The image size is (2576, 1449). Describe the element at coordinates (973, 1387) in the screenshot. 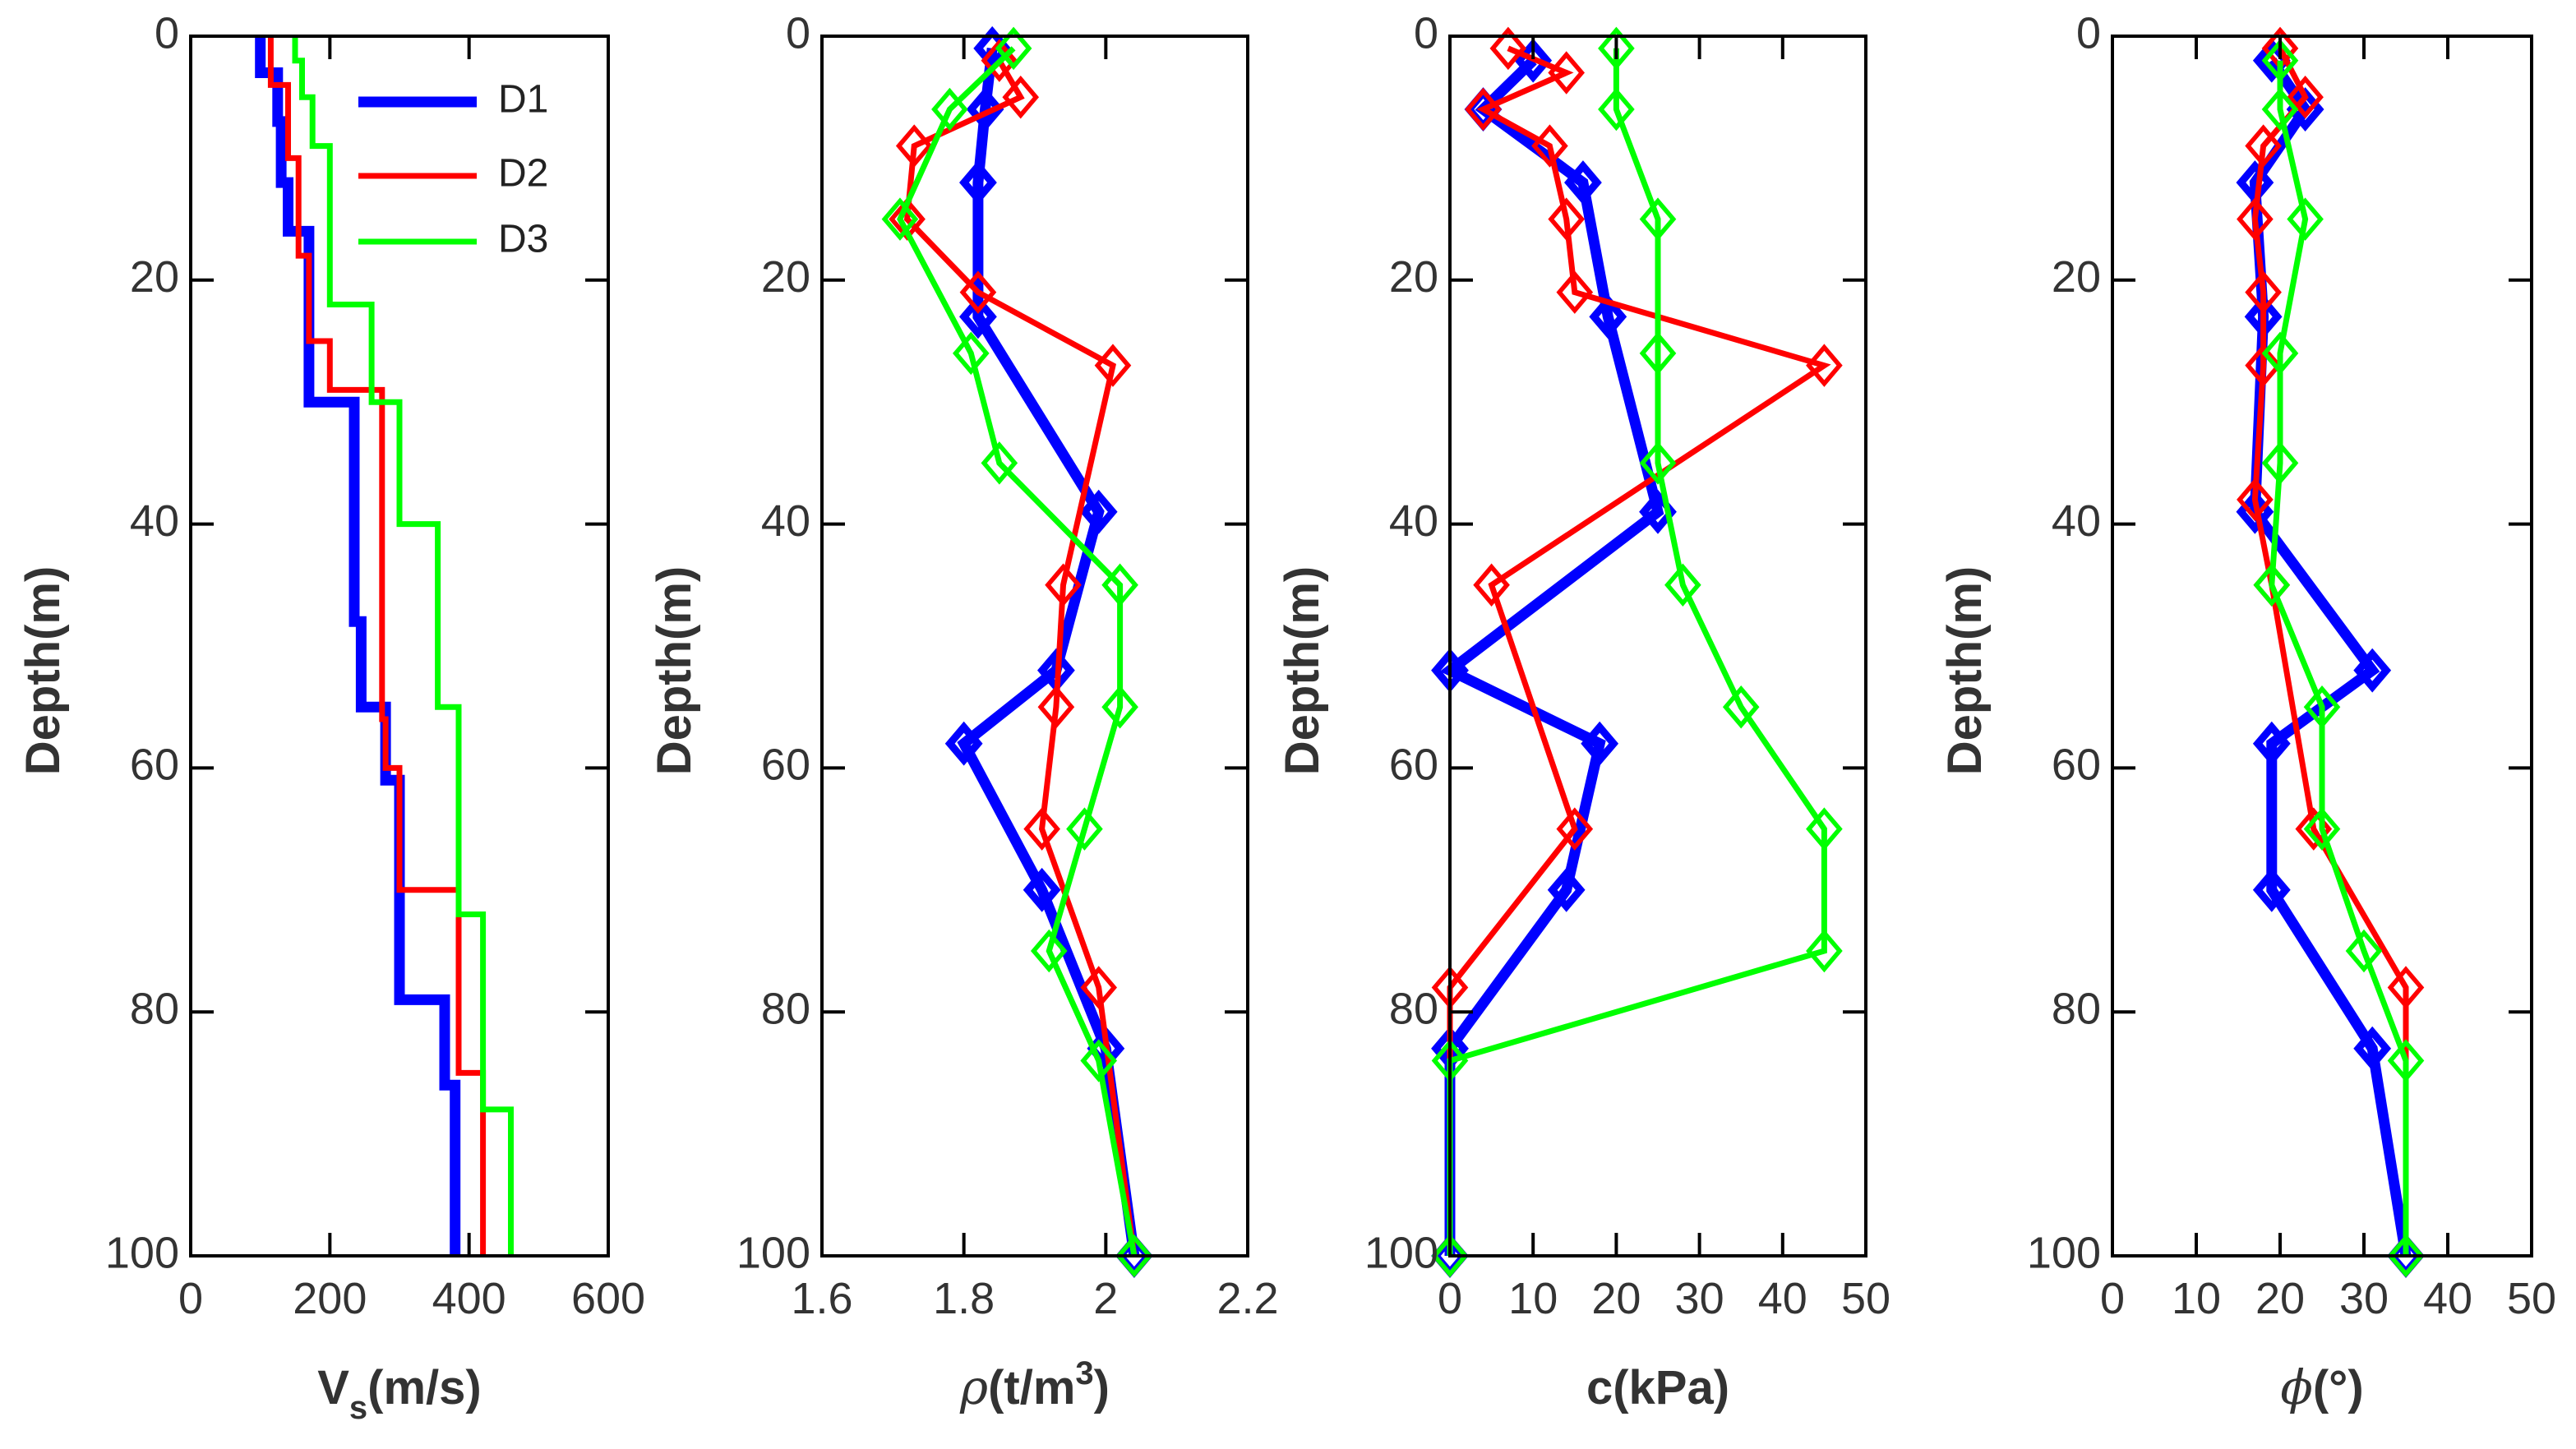

I see `x-label-main: ρ` at that location.